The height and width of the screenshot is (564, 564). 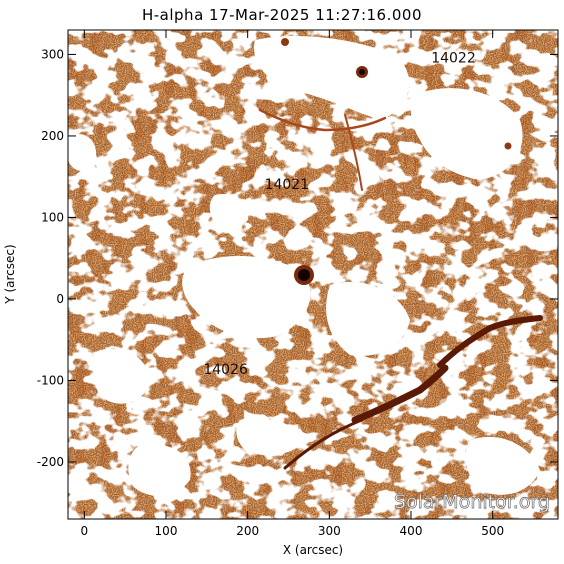 What do you see at coordinates (287, 185) in the screenshot?
I see `region-label-14021: 14021` at bounding box center [287, 185].